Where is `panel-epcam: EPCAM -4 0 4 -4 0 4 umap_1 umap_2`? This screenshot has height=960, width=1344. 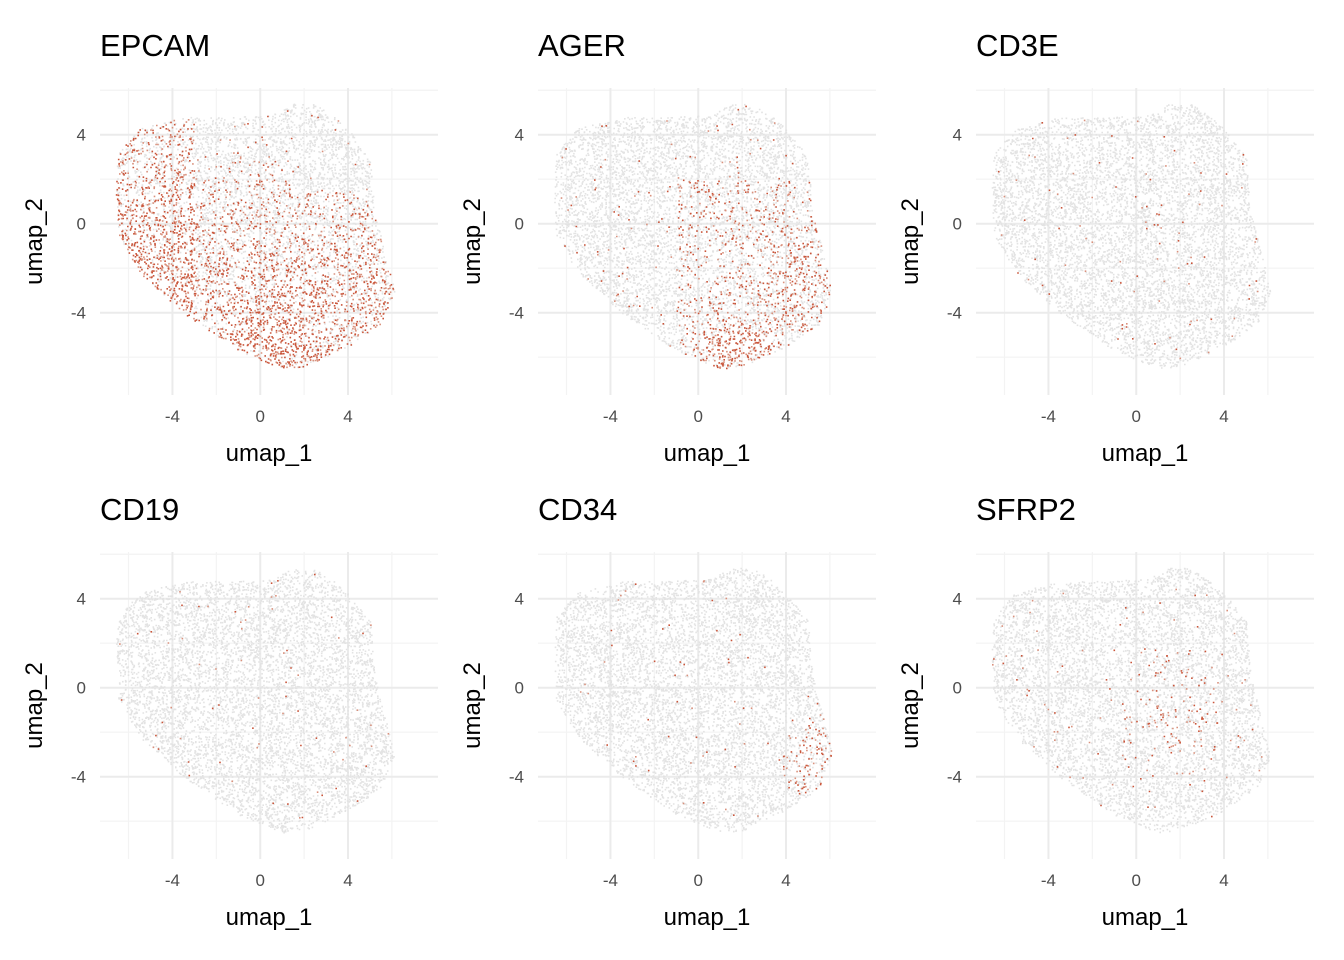
panel-epcam: EPCAM -4 0 4 -4 0 4 umap_1 umap_2 is located at coordinates (229, 247).